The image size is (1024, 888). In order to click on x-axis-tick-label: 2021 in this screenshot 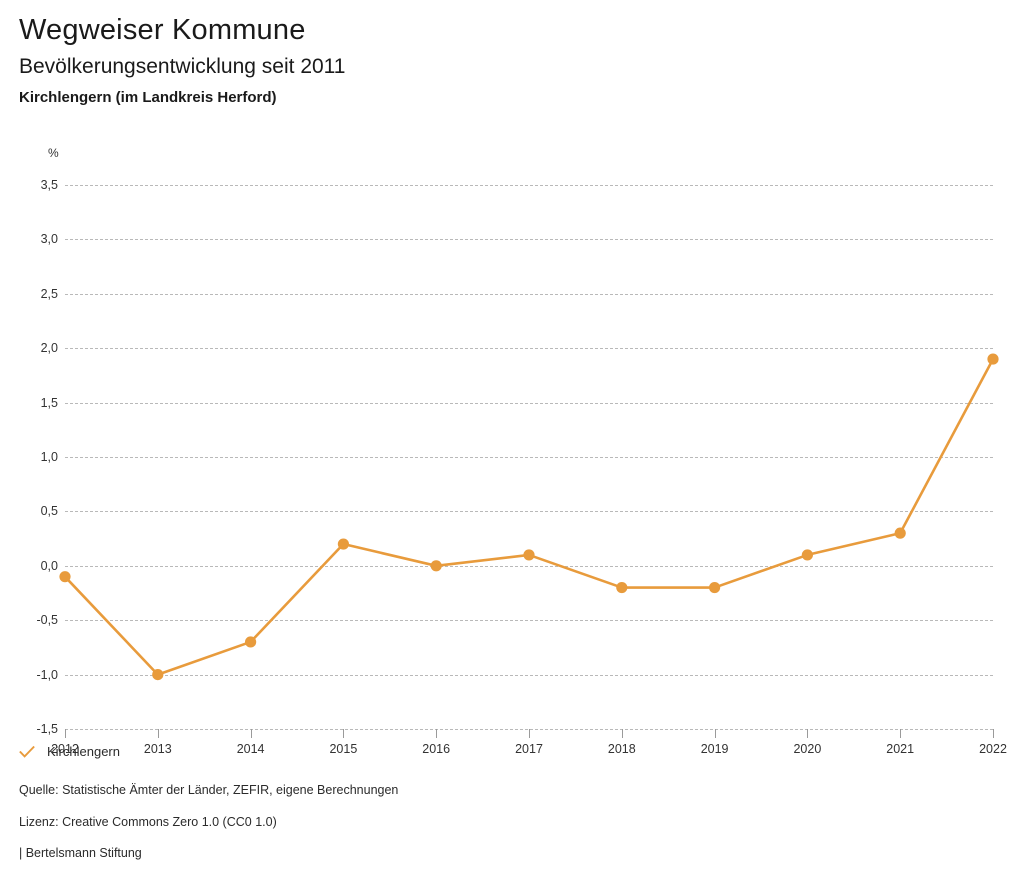, I will do `click(900, 749)`.